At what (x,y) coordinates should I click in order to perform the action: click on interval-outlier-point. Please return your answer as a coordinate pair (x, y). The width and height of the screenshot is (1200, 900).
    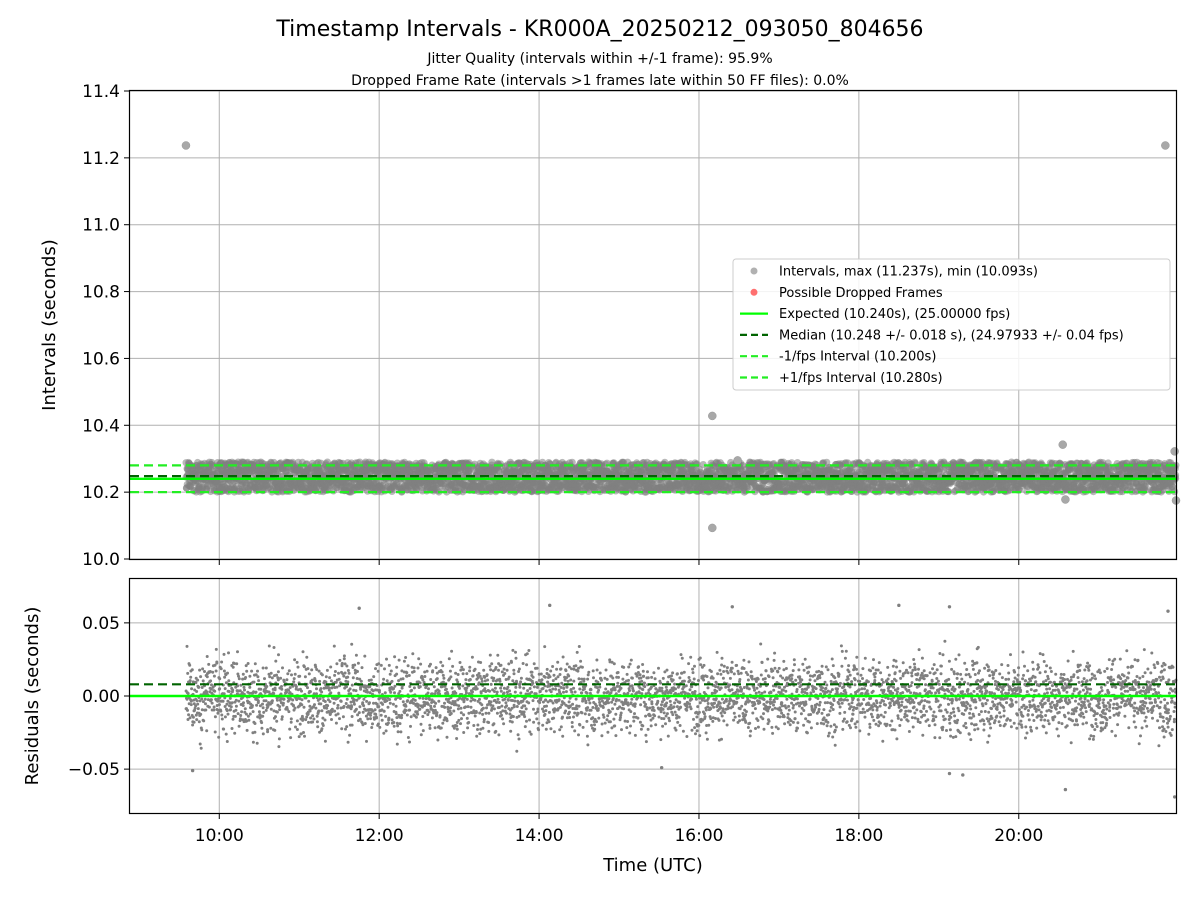
    Looking at the image, I should click on (186, 145).